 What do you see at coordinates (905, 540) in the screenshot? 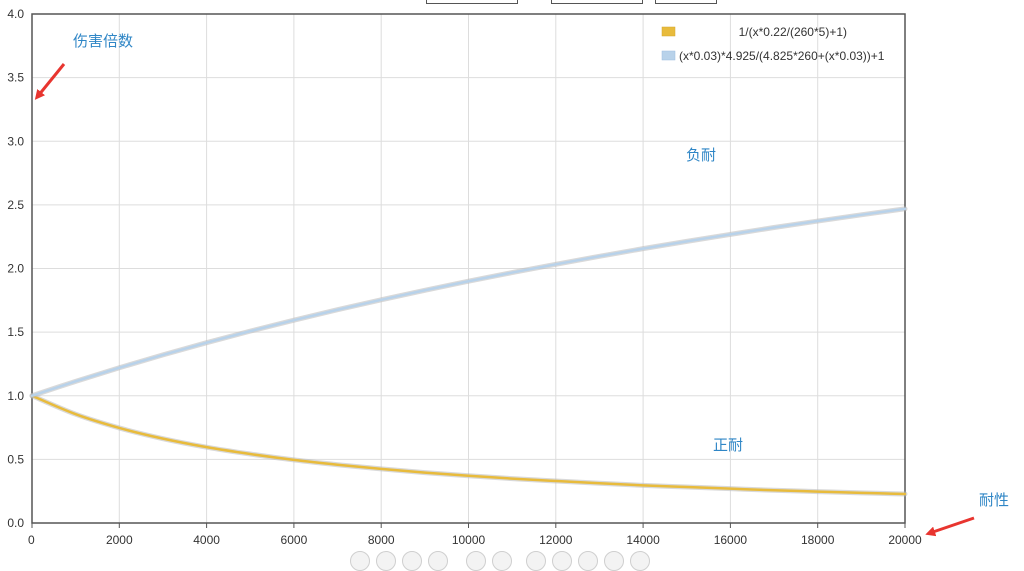
I see `x-tick-label: 20000` at bounding box center [905, 540].